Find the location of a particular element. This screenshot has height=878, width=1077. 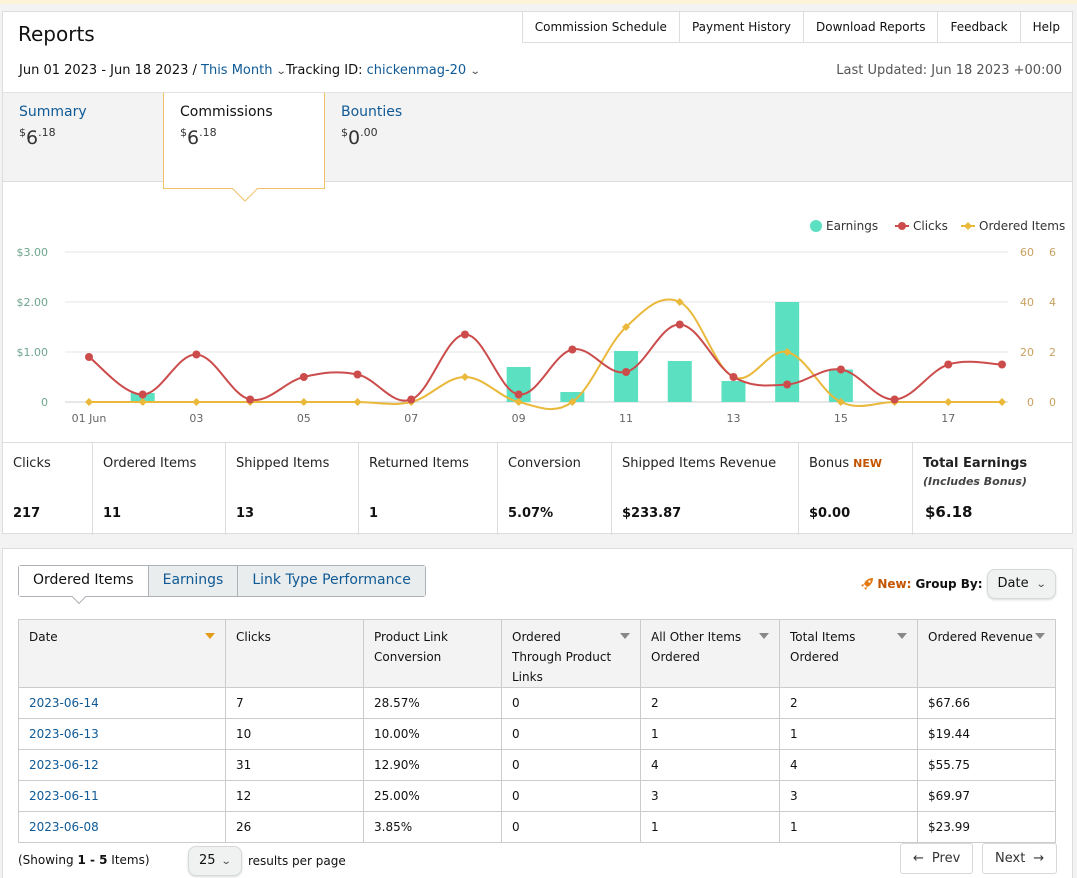

tab-ordered-items: Ordered Items is located at coordinates (83, 585).